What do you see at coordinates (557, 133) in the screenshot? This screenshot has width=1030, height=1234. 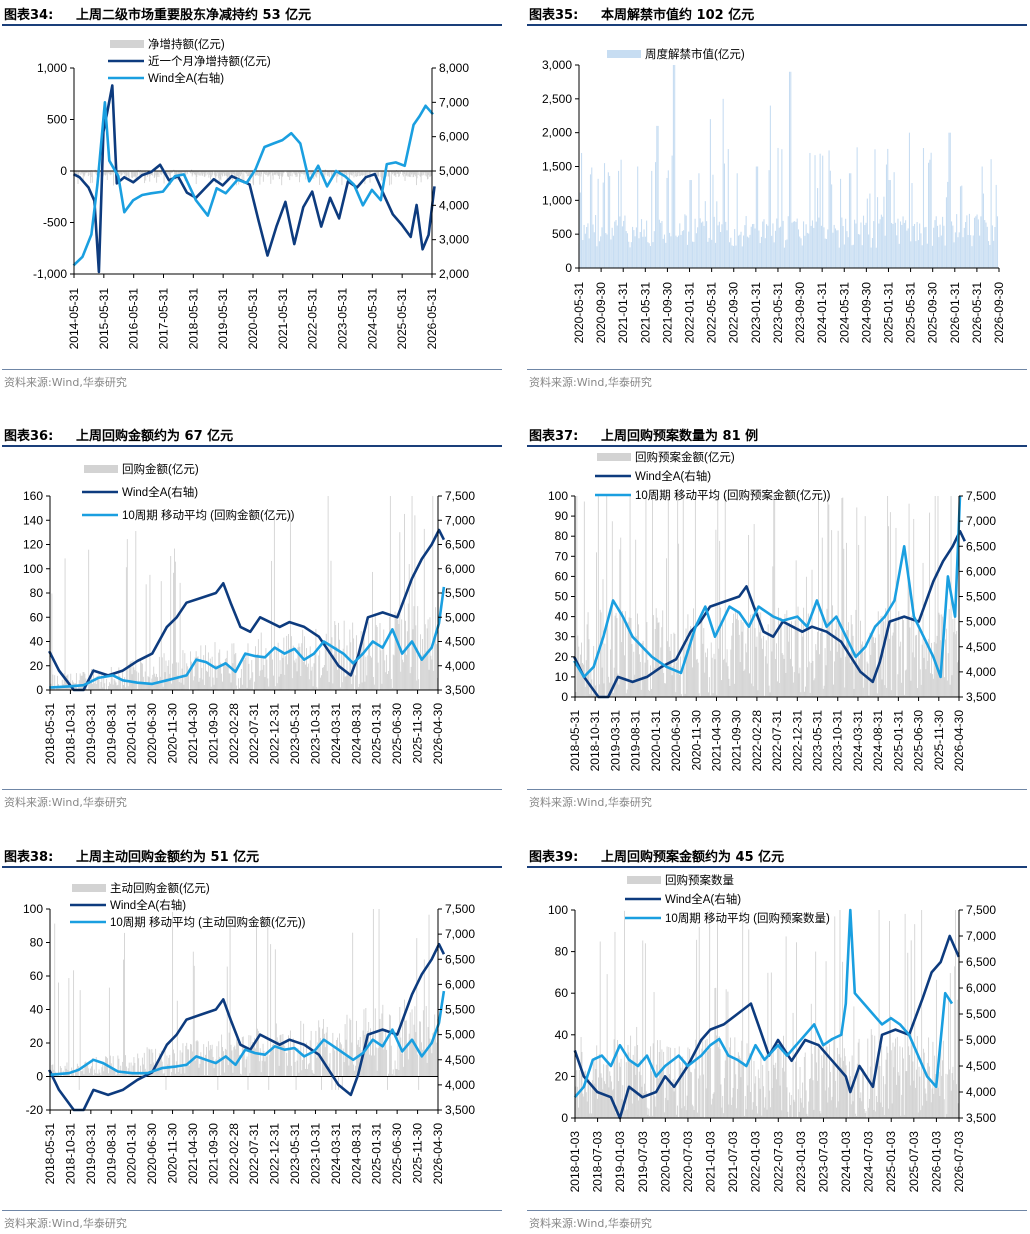 I see `y-tick-label: 2,000` at bounding box center [557, 133].